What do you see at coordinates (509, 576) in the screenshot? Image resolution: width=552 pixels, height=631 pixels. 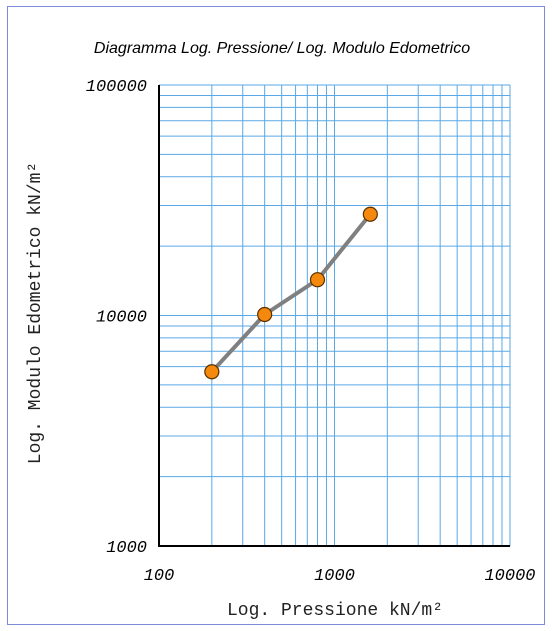 I see `x-tick-label: 10000` at bounding box center [509, 576].